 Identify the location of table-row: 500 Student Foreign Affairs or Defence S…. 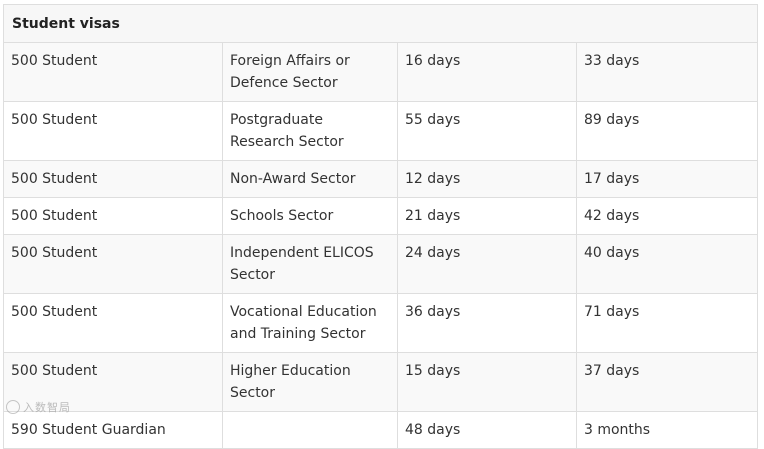
(381, 72).